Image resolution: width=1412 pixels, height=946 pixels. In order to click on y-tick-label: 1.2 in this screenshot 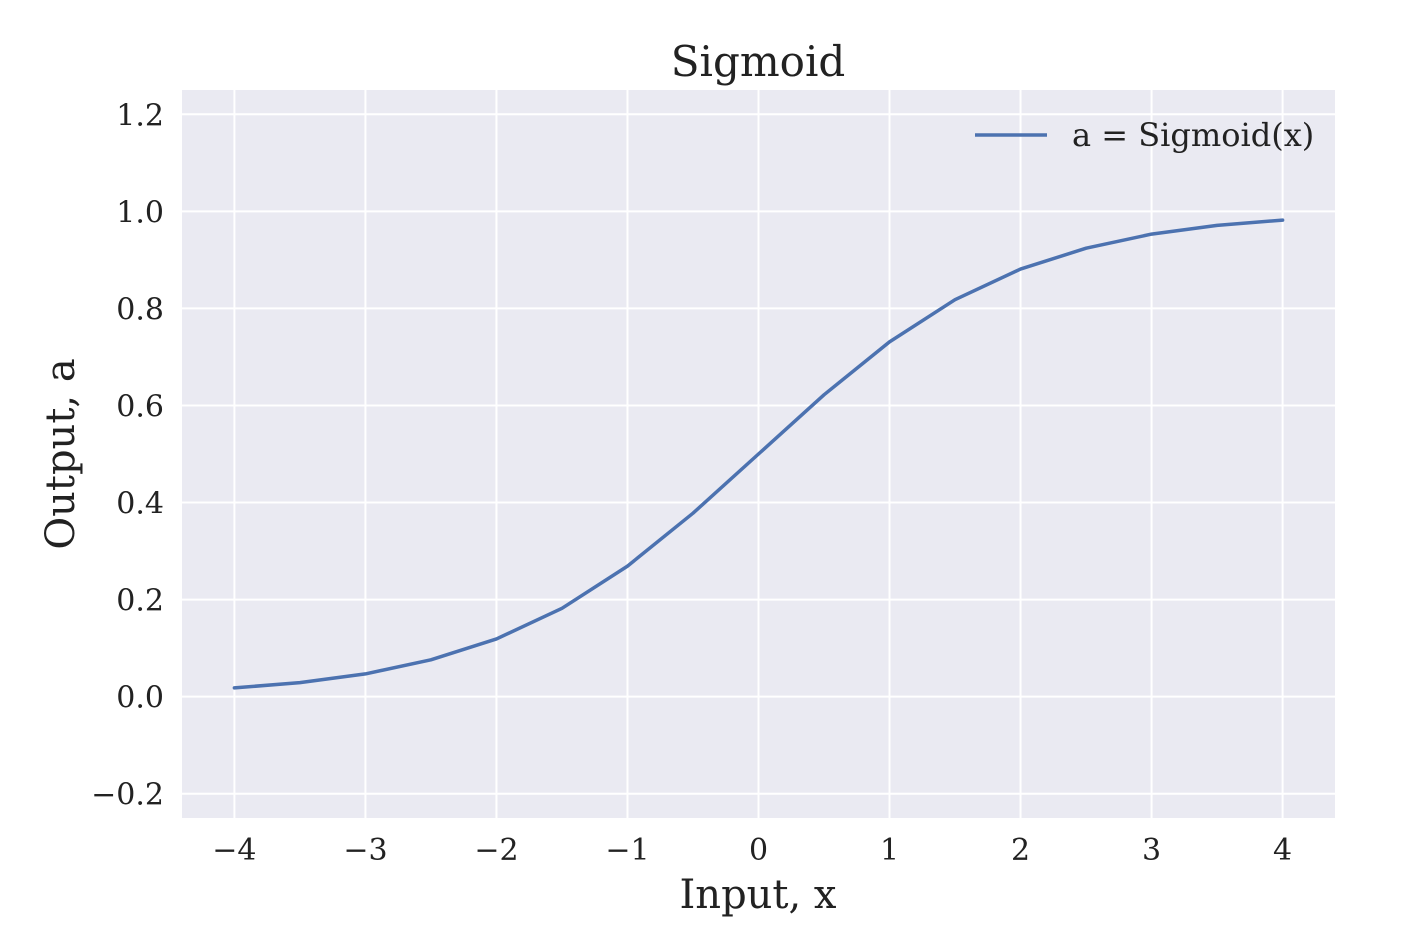, I will do `click(140, 115)`.